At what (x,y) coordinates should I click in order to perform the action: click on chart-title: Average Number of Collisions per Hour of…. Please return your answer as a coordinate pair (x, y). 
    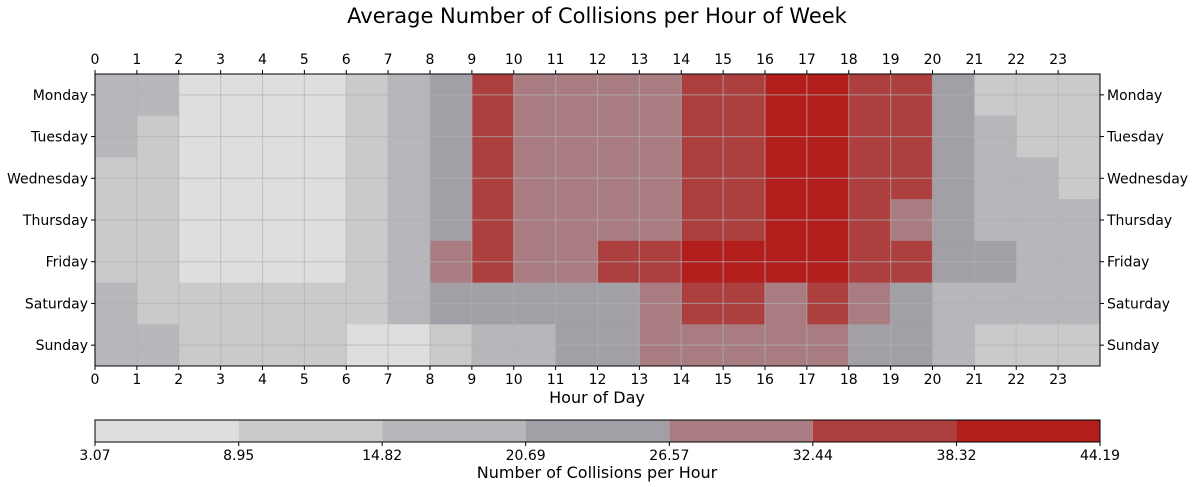
    Looking at the image, I should click on (597, 16).